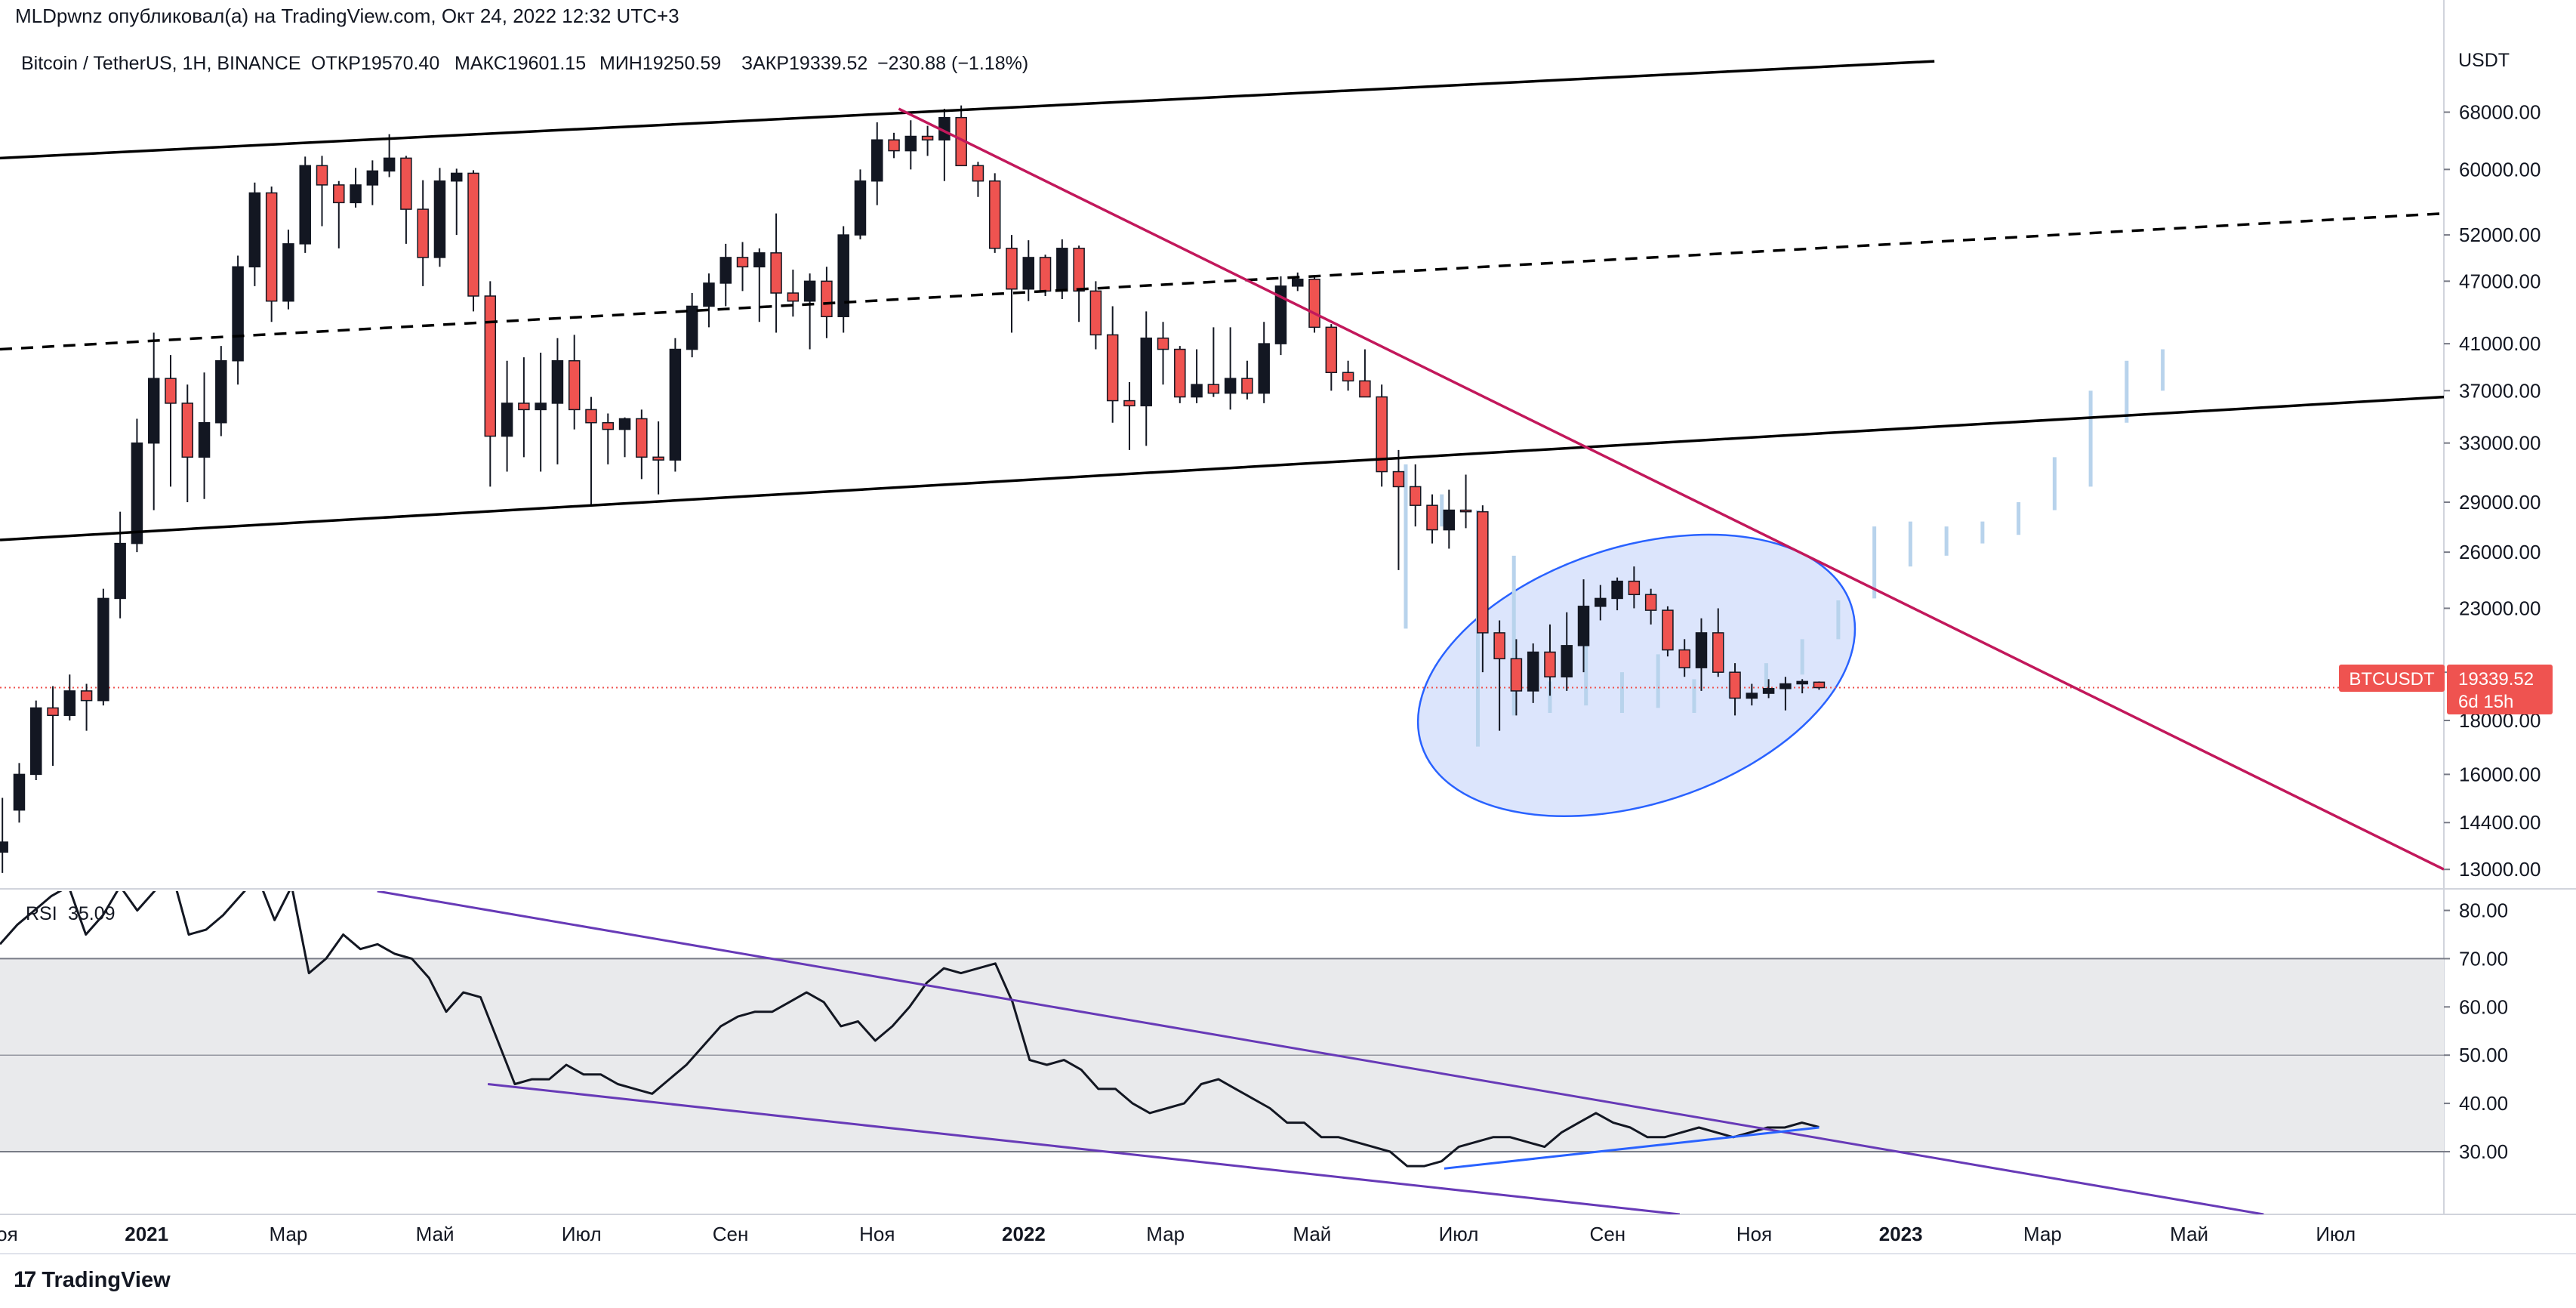 This screenshot has width=2576, height=1308. What do you see at coordinates (41, 914) in the screenshot?
I see `rsi-legend-name: RSI` at bounding box center [41, 914].